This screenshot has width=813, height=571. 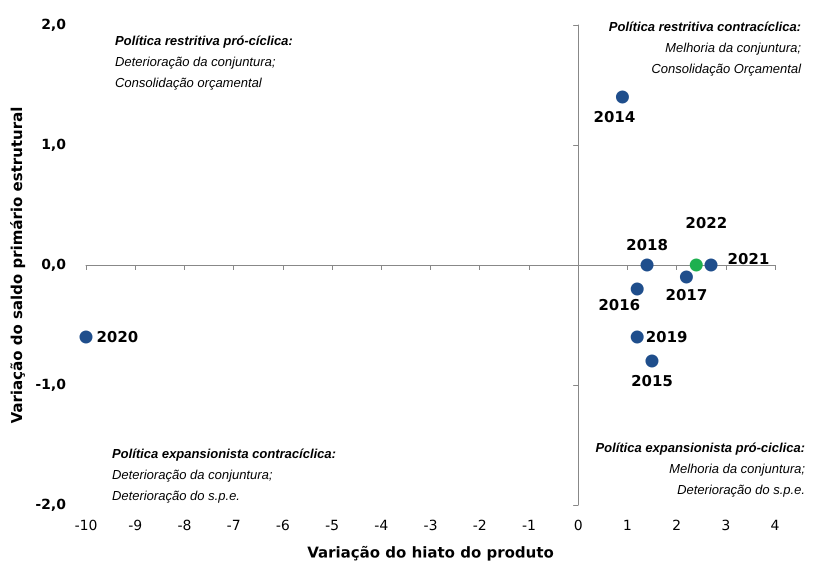 I want to click on series-label: 2016, so click(x=619, y=305).